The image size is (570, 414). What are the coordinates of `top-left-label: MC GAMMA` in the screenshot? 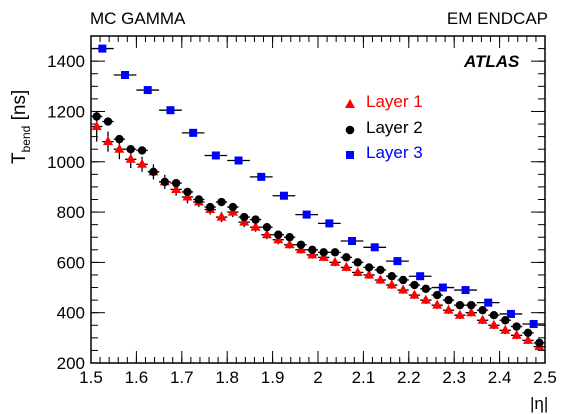 It's located at (138, 18).